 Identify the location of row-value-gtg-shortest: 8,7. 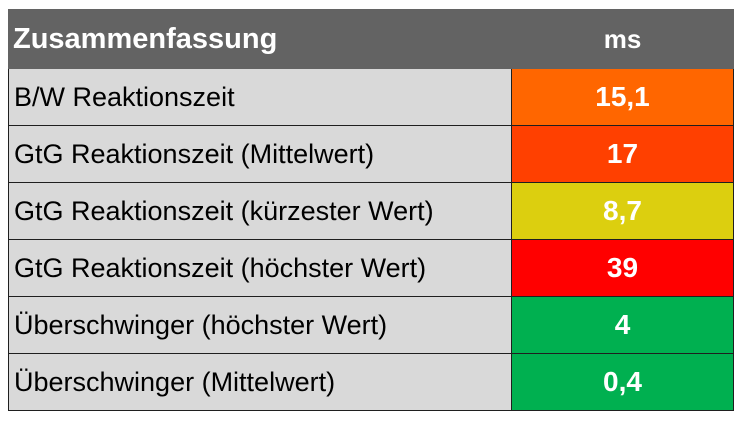
(622, 211).